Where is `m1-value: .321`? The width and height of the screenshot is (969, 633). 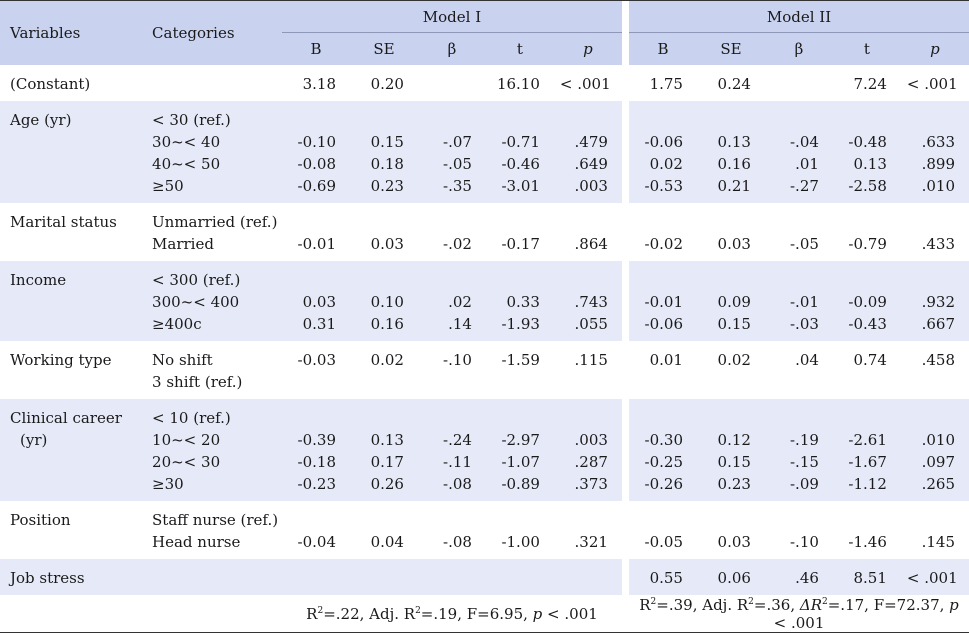 m1-value: .321 is located at coordinates (591, 542).